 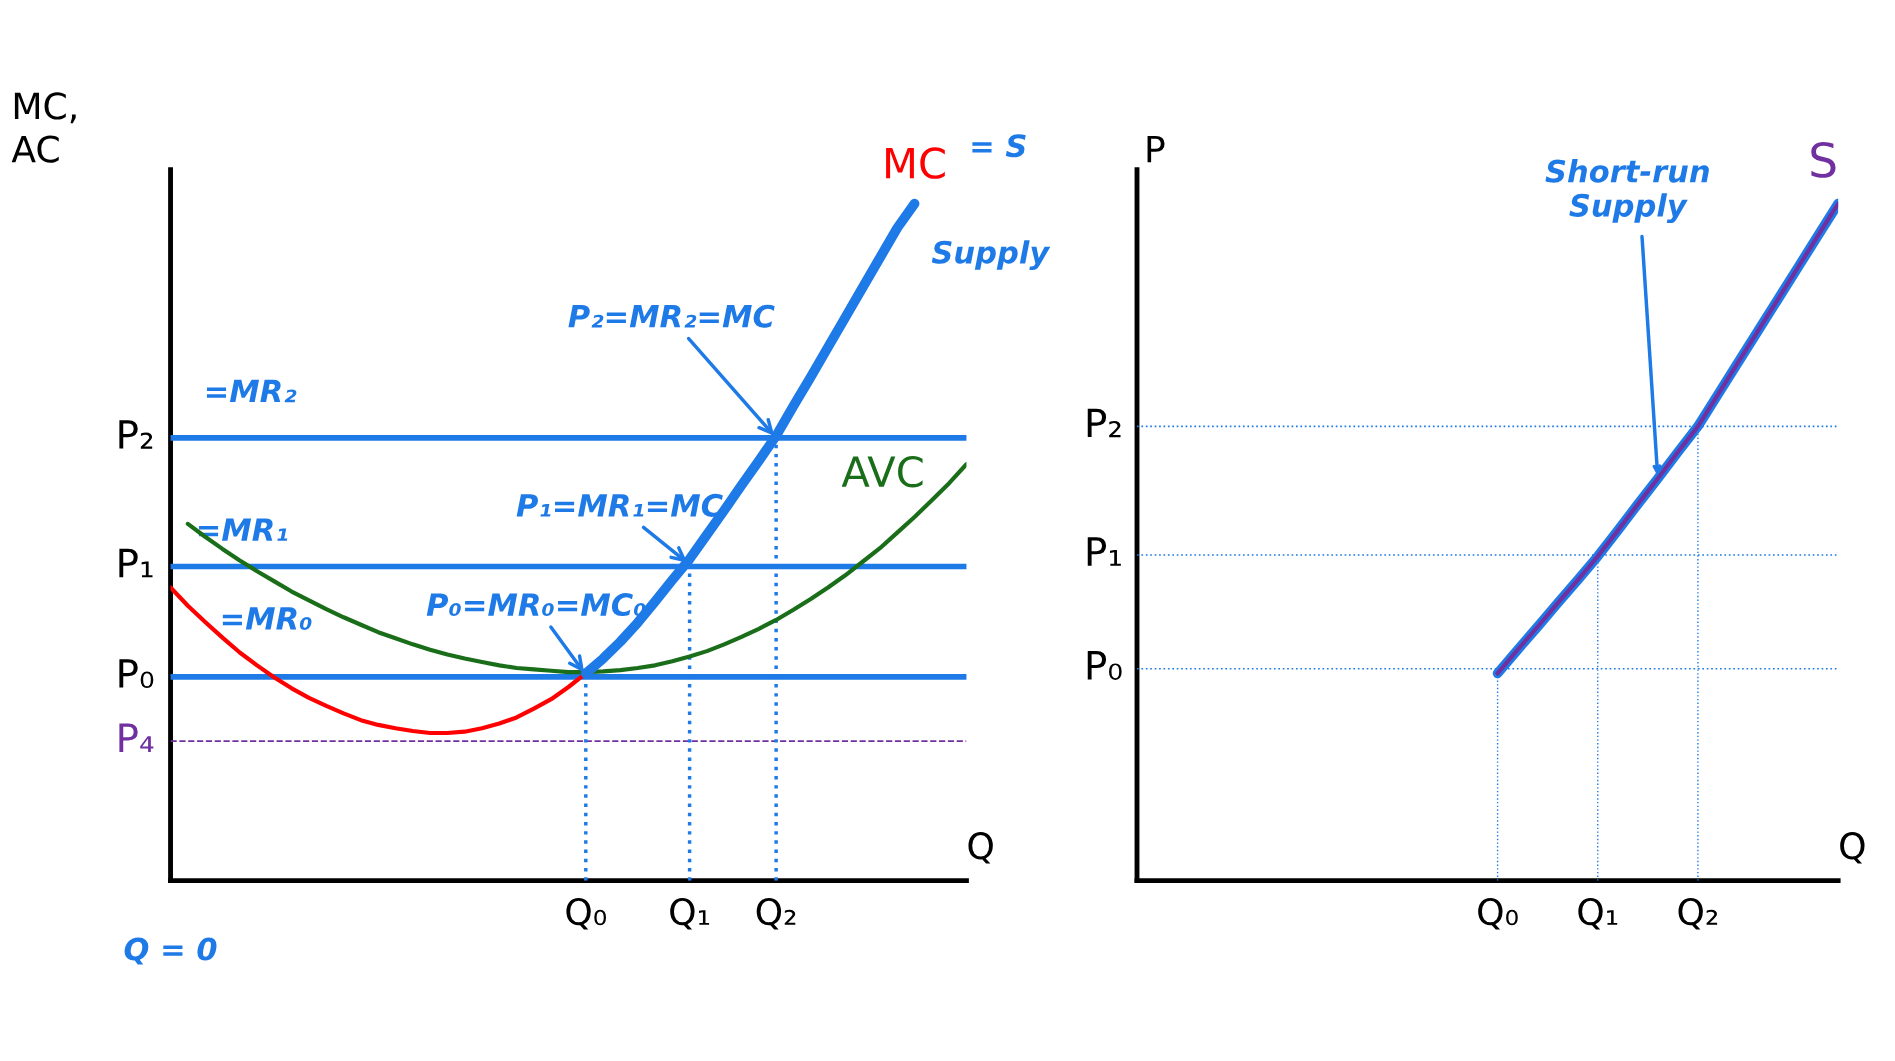 I want to click on text: Q = 0, so click(x=170, y=951).